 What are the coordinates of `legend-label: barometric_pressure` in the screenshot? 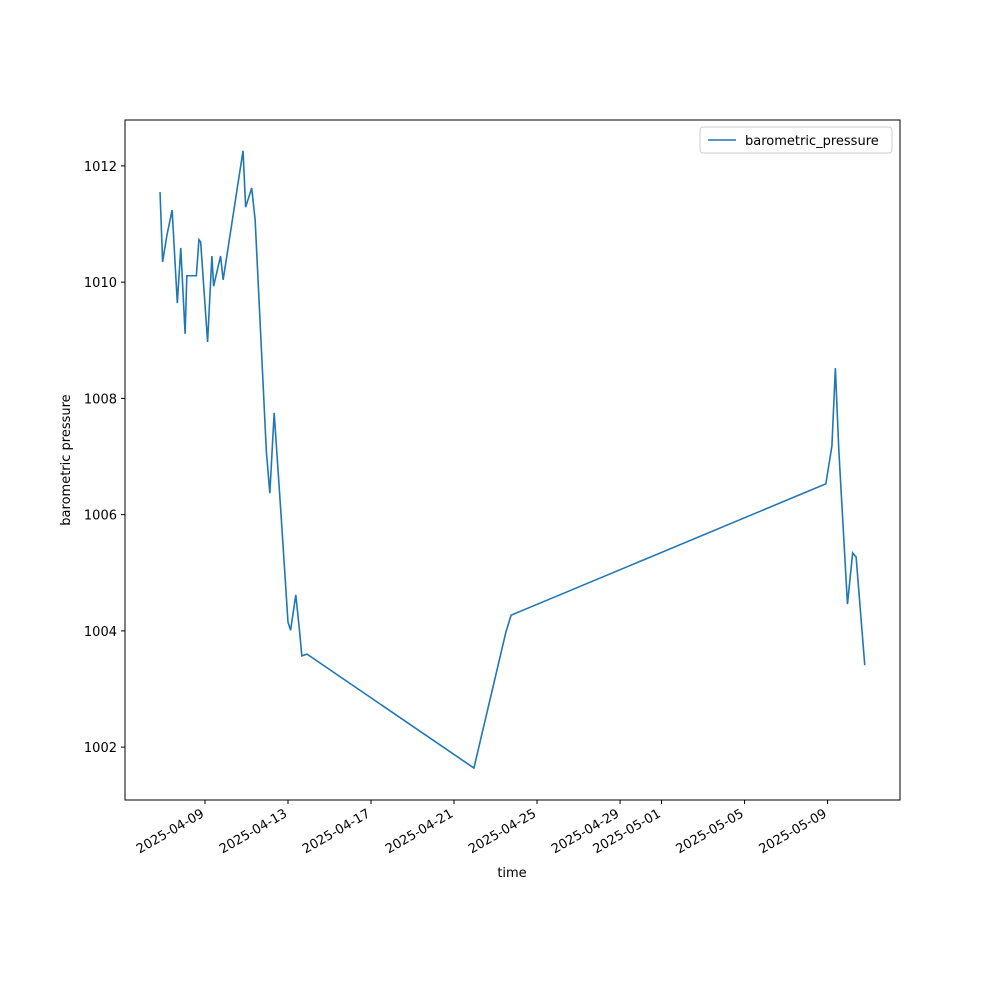 It's located at (812, 141).